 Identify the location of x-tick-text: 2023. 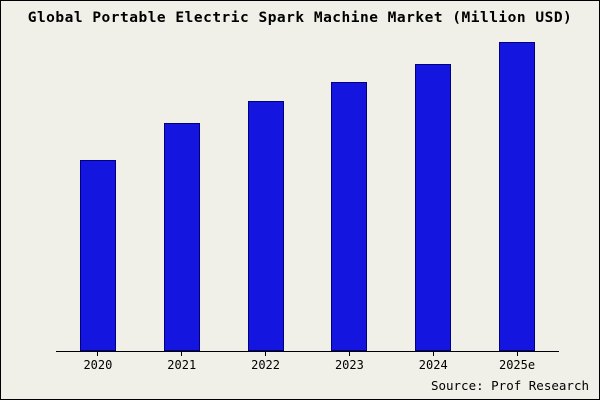
(349, 365).